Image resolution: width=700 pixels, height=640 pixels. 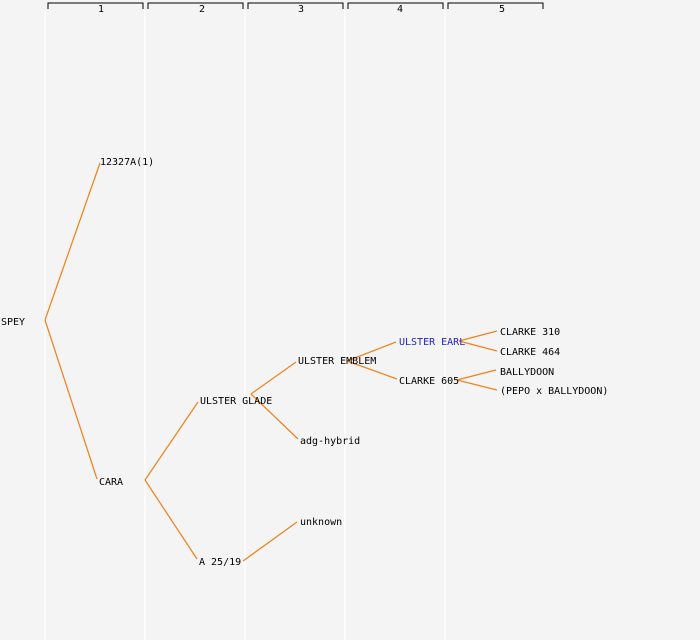 I want to click on edge-a2519-unknown, so click(x=270, y=541).